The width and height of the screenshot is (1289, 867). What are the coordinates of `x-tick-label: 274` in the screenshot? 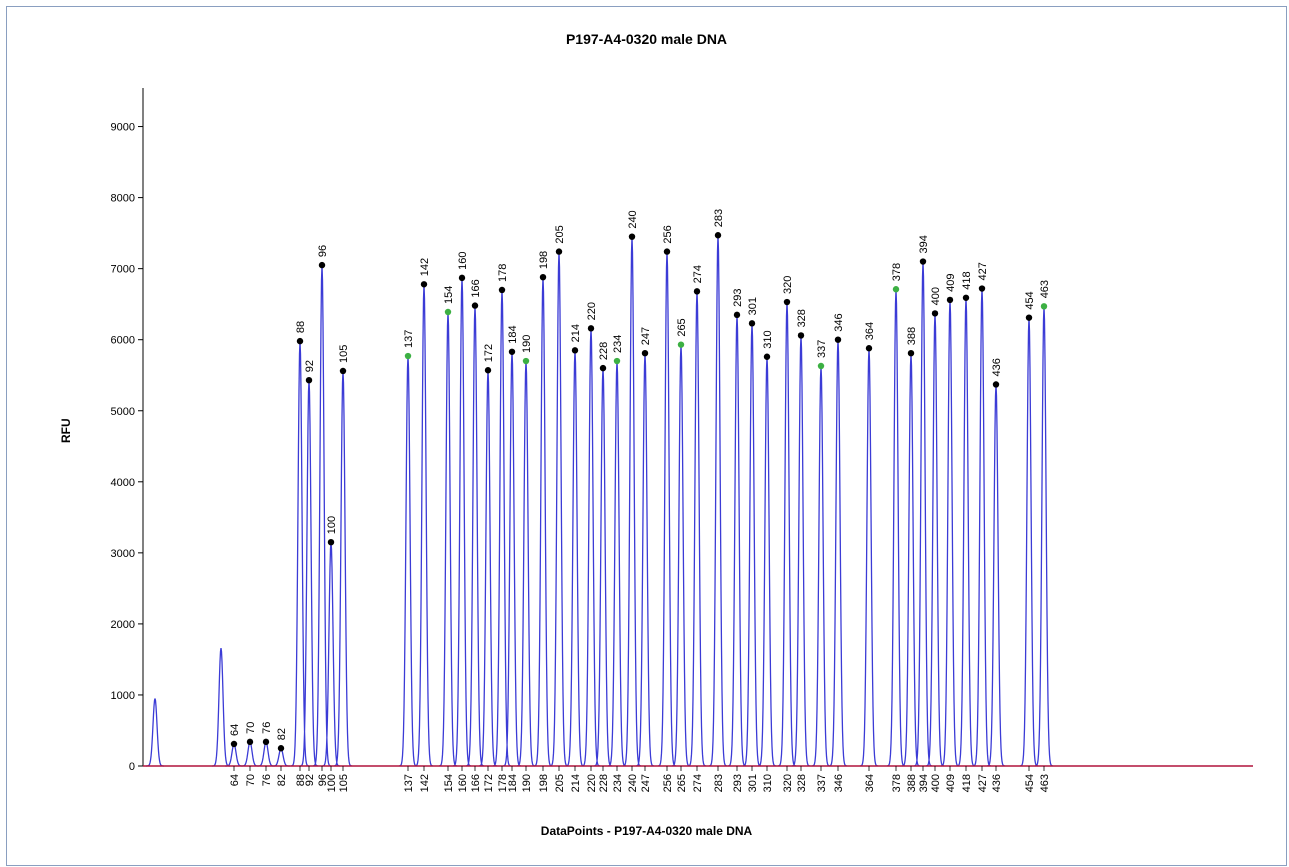 It's located at (698, 783).